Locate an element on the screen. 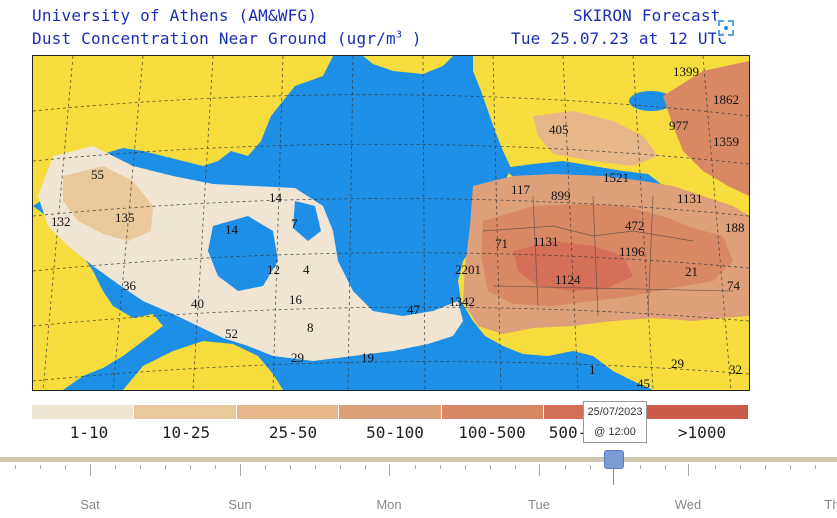 The height and width of the screenshot is (518, 837). timeline-day-wed: Wed is located at coordinates (688, 504).